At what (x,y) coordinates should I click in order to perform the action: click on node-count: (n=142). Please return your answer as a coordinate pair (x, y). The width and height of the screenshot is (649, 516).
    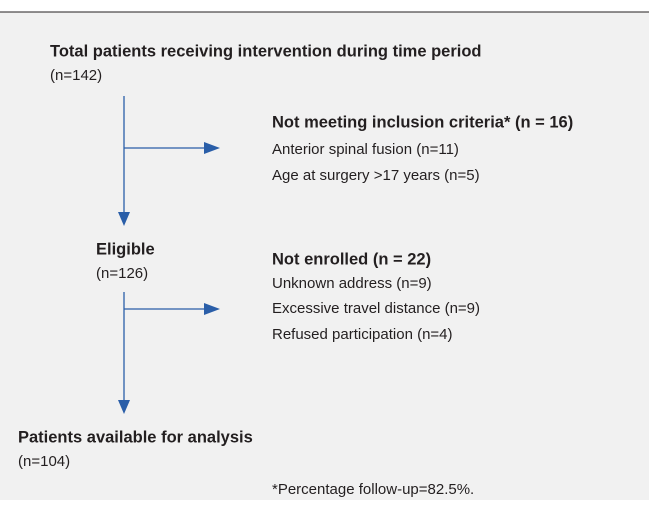
    Looking at the image, I should click on (76, 75).